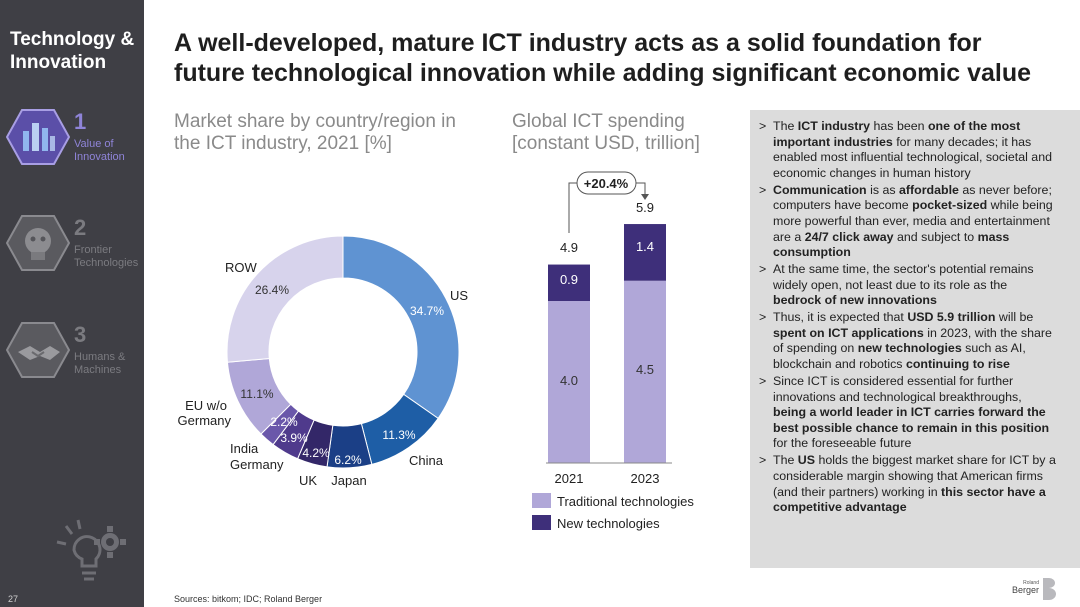 The width and height of the screenshot is (1080, 607). I want to click on nav-label-line: Technologies, so click(106, 263).